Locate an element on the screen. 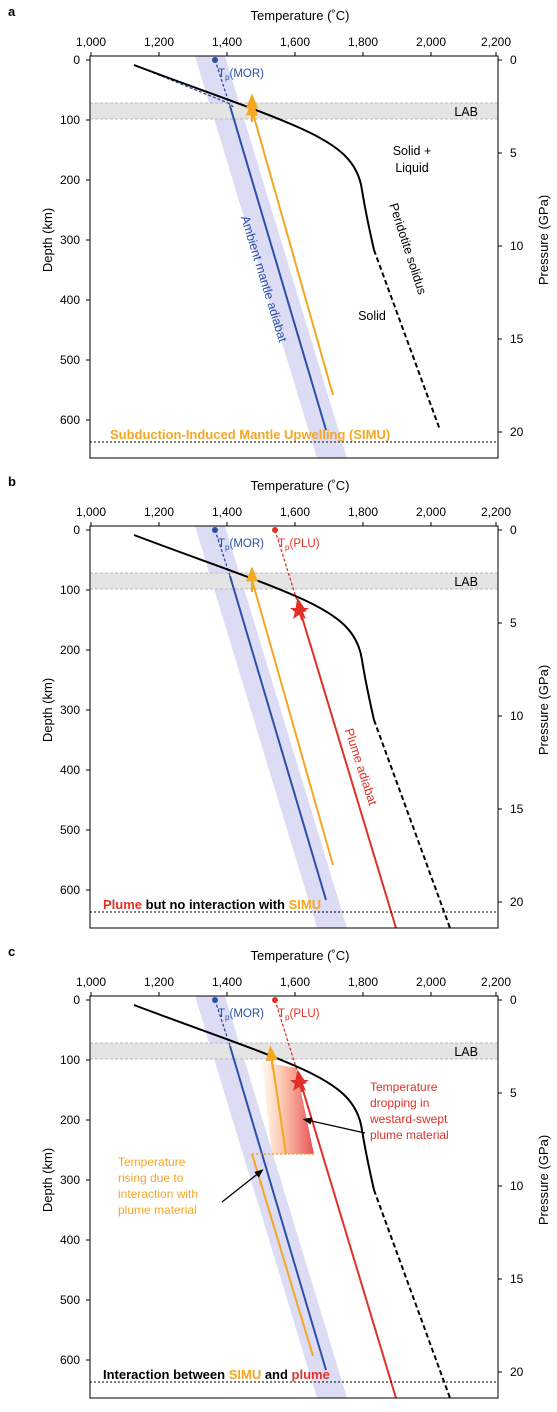  solid-liquid-label: Solid + is located at coordinates (412, 151).